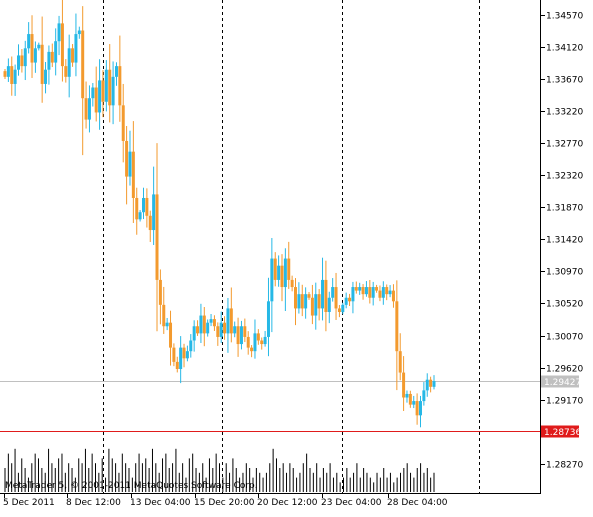 The width and height of the screenshot is (593, 517). I want to click on price-tick-label: 1.29170, so click(564, 402).